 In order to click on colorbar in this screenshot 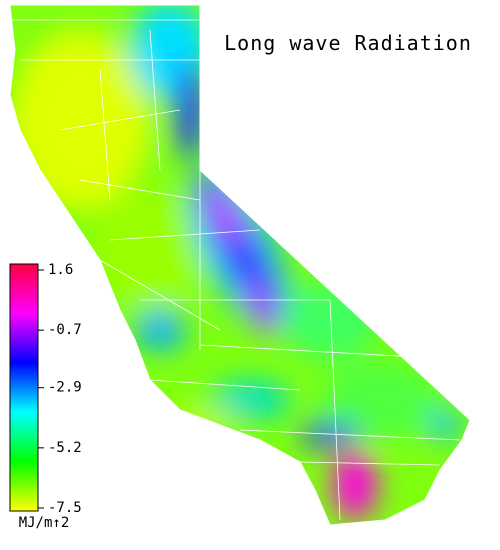, I will do `click(24, 387)`.